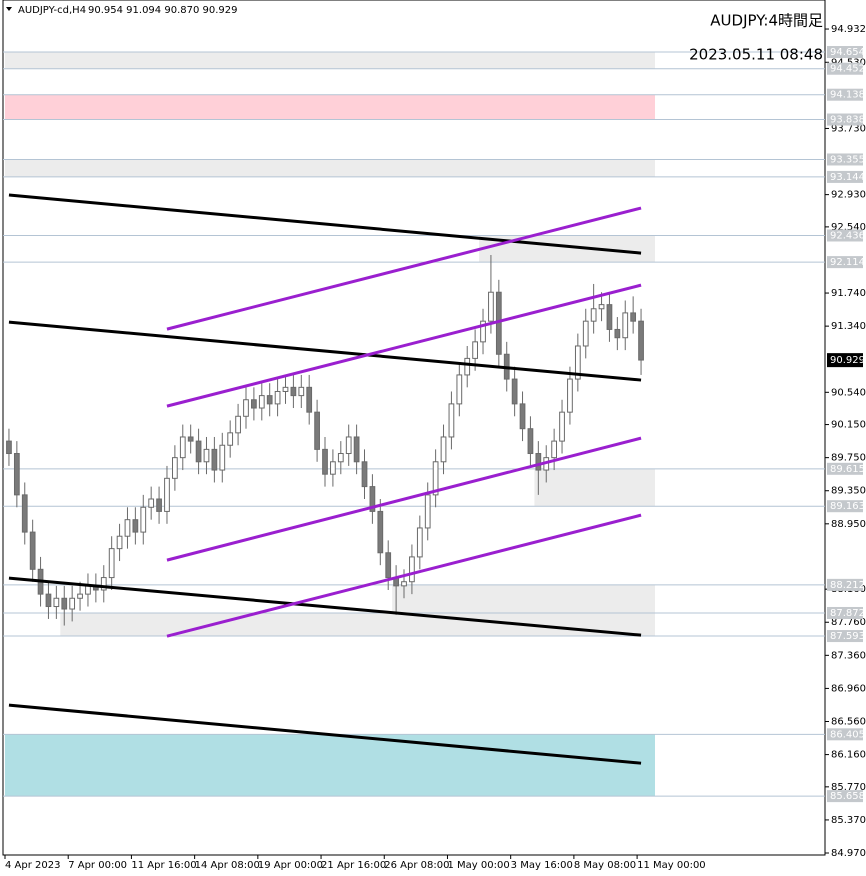 The image size is (866, 876). What do you see at coordinates (290, 865) in the screenshot?
I see `x-tick-label: 19 Apr 00:00` at bounding box center [290, 865].